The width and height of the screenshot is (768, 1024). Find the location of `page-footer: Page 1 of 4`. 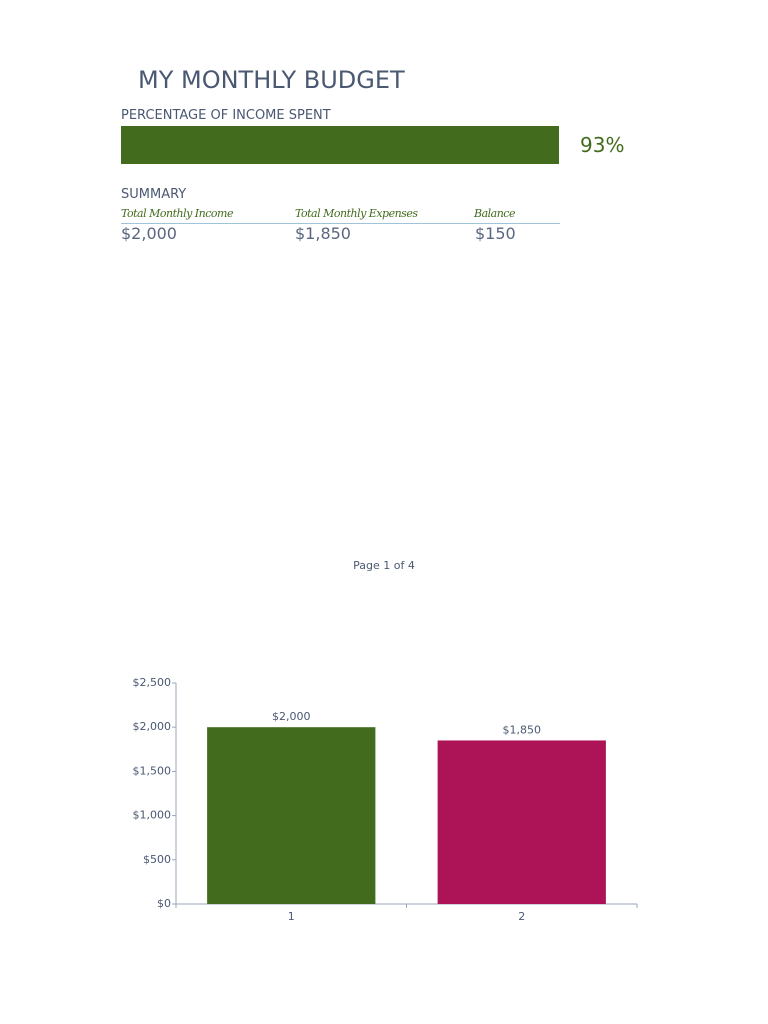

page-footer: Page 1 of 4 is located at coordinates (384, 565).